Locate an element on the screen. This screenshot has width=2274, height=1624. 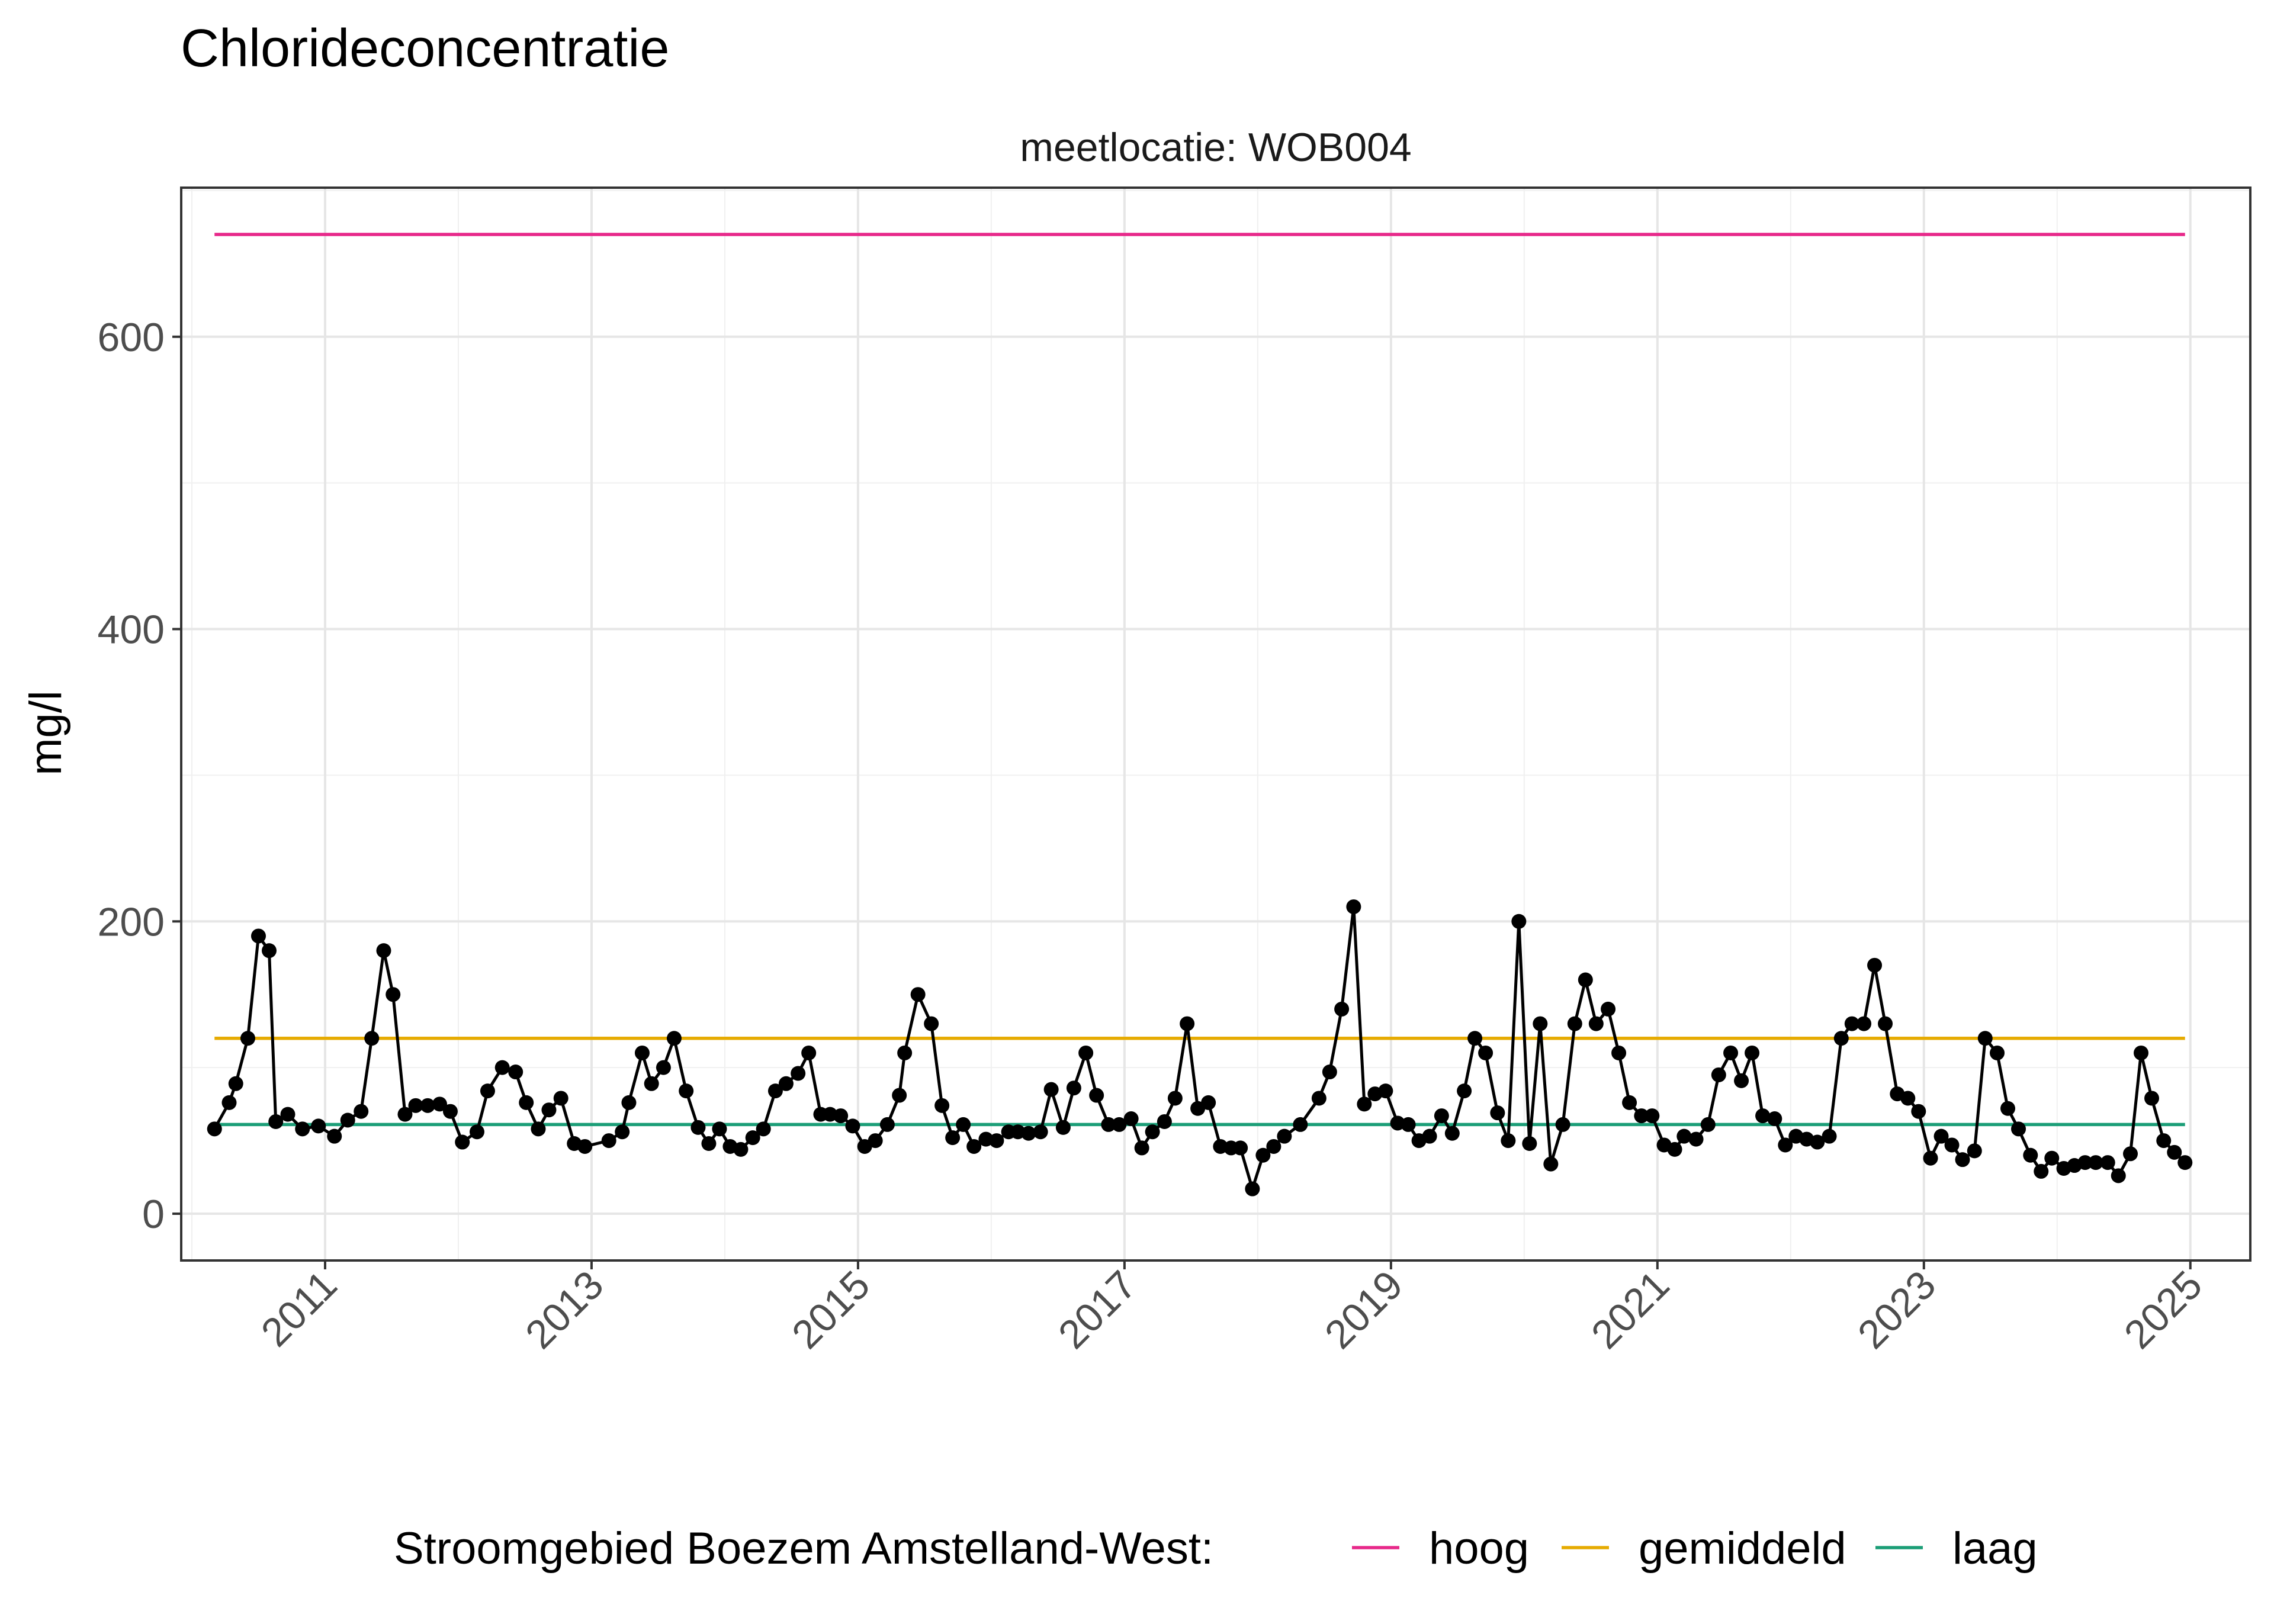
x-tick-label: 2021 is located at coordinates (1630, 1310).